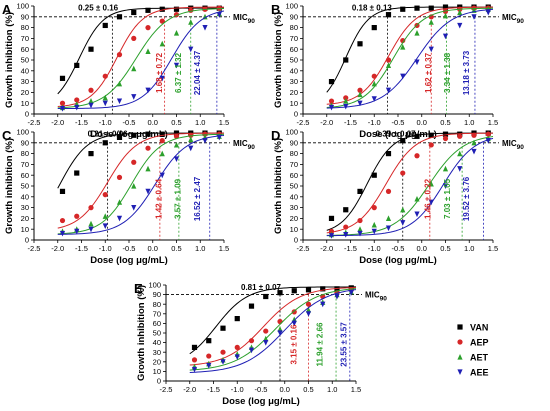 The height and width of the screenshot is (411, 550). Describe the element at coordinates (197, 198) in the screenshot. I see `ic-annotation-aee: 16.52 ± 2.47` at that location.